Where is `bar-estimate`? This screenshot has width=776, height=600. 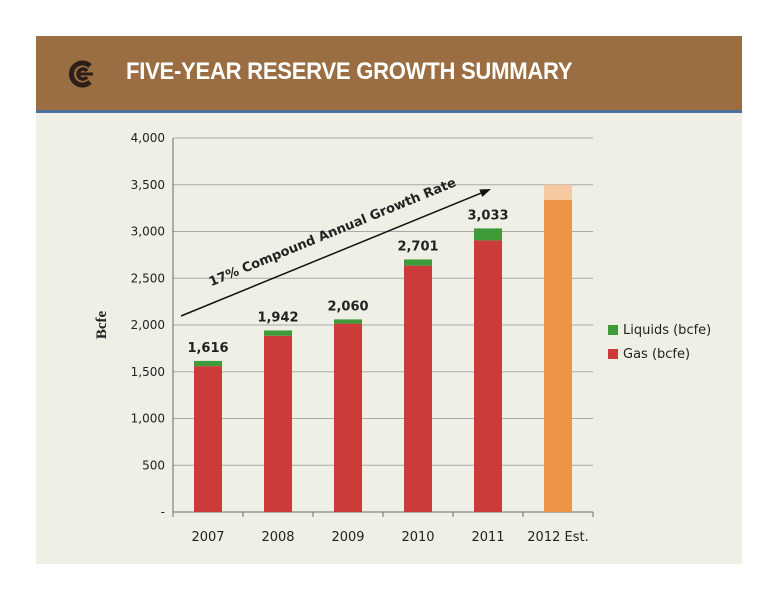
bar-estimate is located at coordinates (558, 355).